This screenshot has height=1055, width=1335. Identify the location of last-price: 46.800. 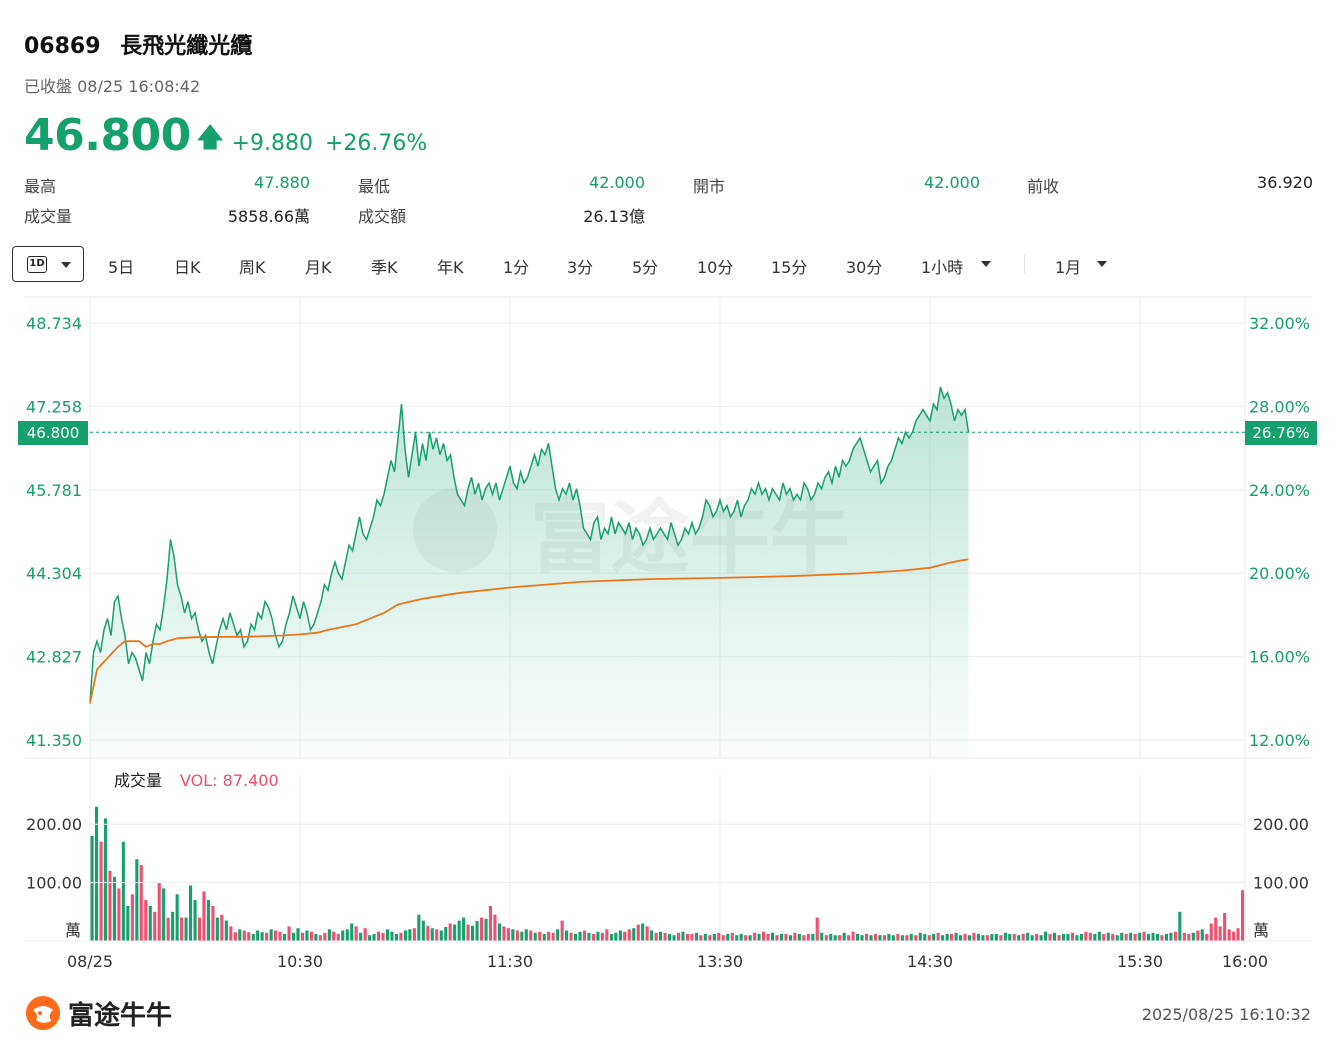
(107, 135).